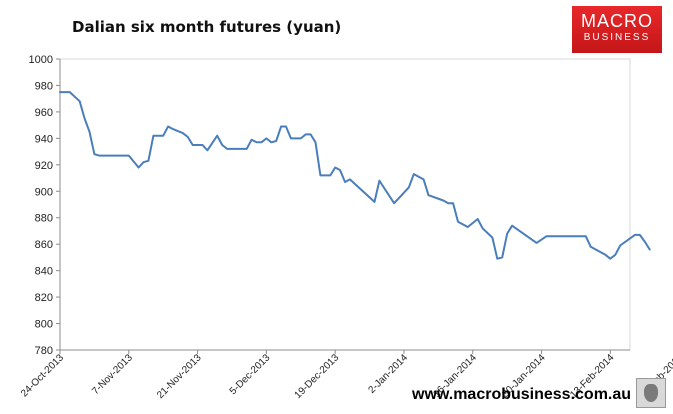 The image size is (673, 414). I want to click on y-tick-label: 780, so click(44, 351).